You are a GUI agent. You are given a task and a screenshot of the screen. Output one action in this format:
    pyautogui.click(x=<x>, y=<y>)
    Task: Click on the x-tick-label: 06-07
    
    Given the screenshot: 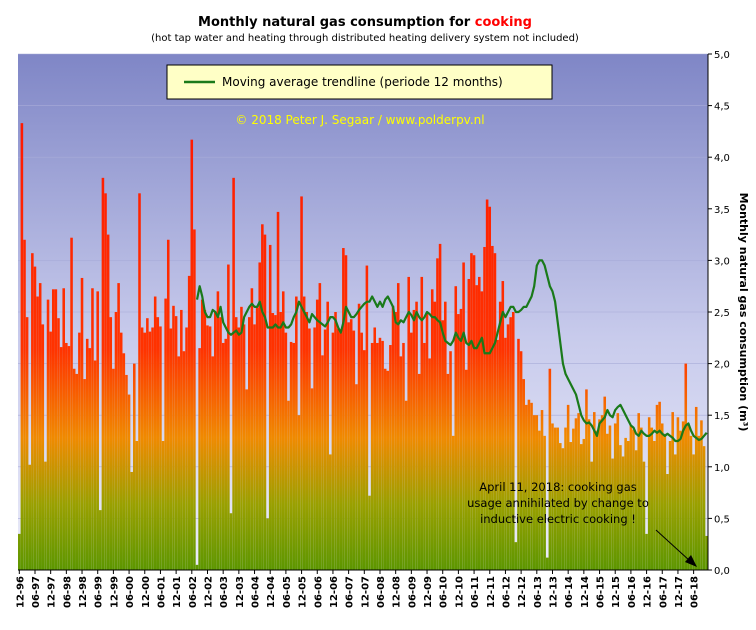 What is the action you would take?
    pyautogui.click(x=350, y=592)
    